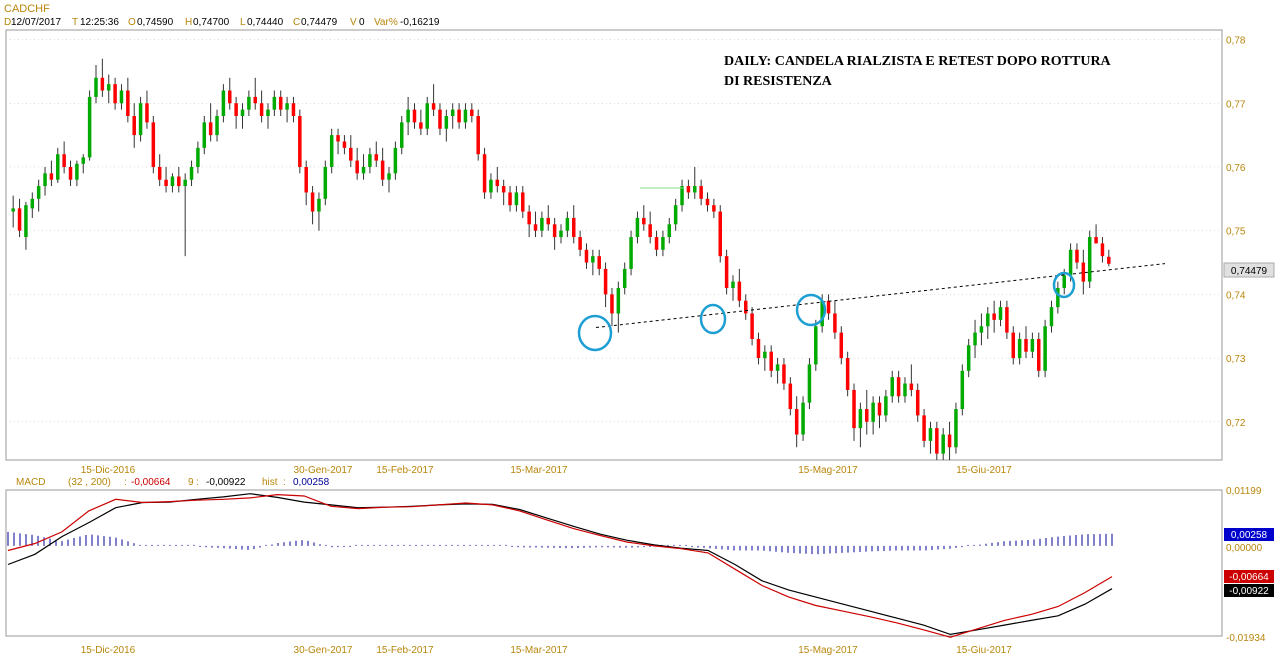 The height and width of the screenshot is (668, 1278). I want to click on price-tick-label: 0,72, so click(1236, 423).